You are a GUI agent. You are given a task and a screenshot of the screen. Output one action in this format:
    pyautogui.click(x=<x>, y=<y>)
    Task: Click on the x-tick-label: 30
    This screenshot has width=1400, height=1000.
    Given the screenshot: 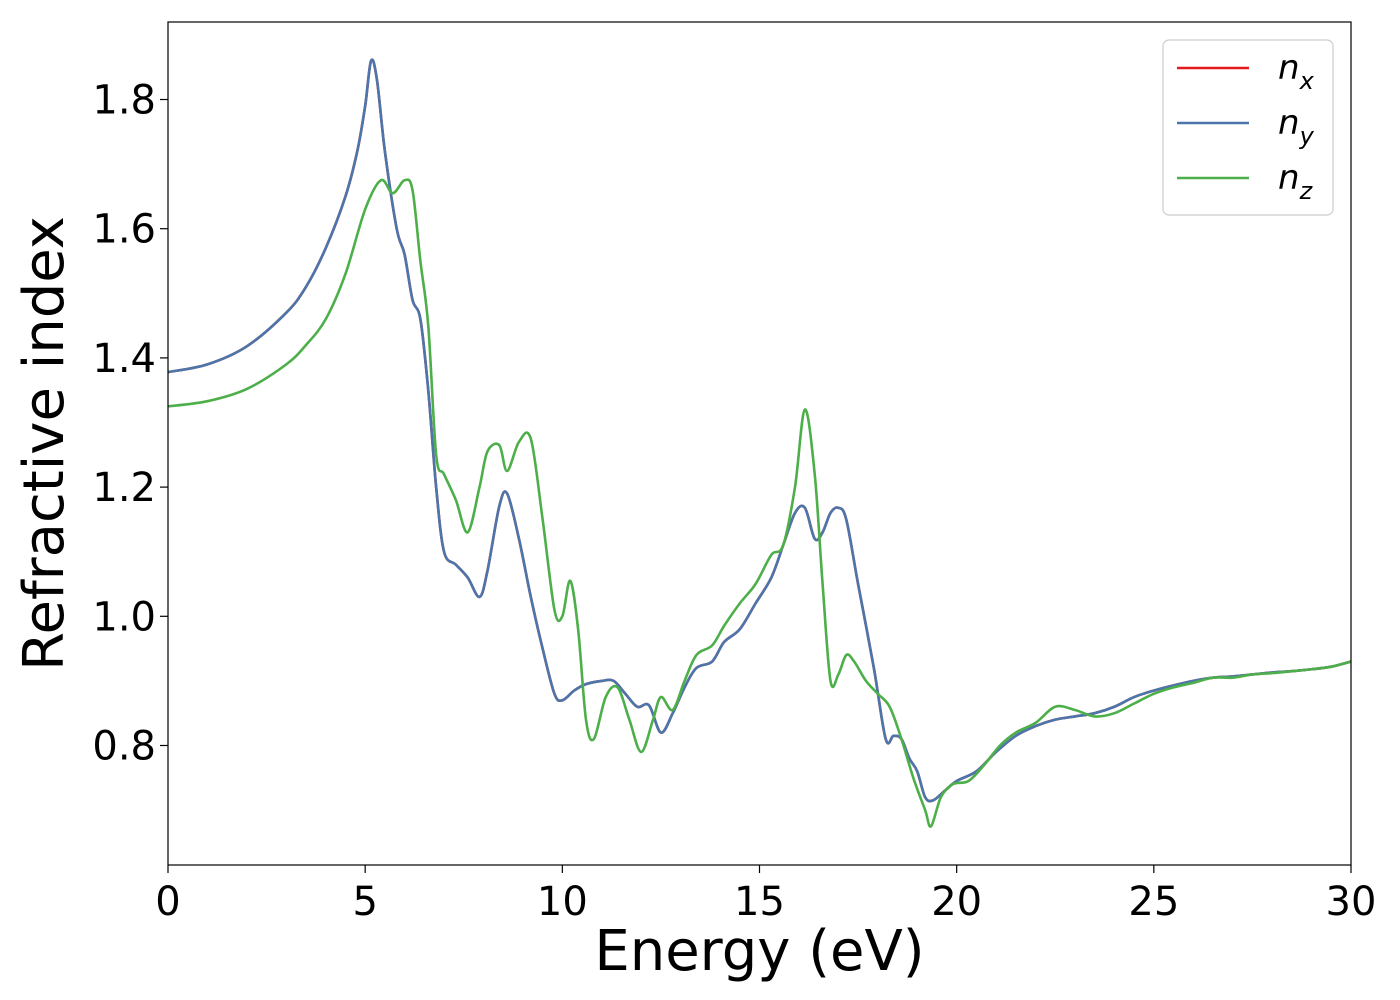 What is the action you would take?
    pyautogui.click(x=1351, y=902)
    